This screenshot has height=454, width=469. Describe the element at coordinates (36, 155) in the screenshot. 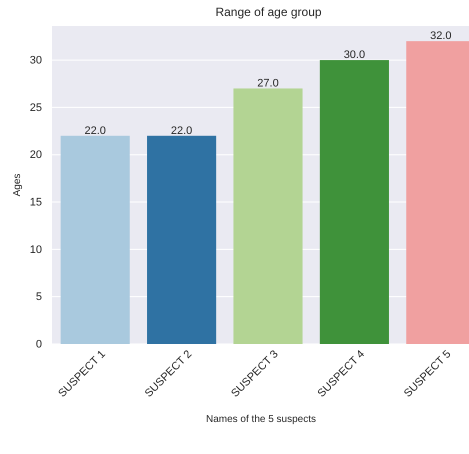

I see `y-tick-label: 20` at that location.